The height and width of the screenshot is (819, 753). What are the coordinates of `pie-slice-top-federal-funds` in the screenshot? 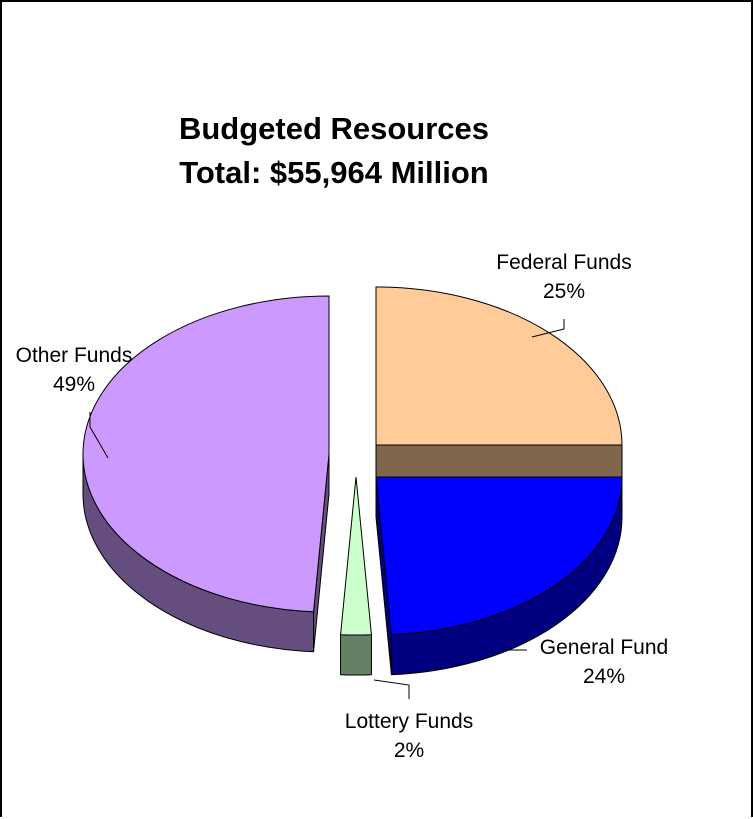 It's located at (499, 366).